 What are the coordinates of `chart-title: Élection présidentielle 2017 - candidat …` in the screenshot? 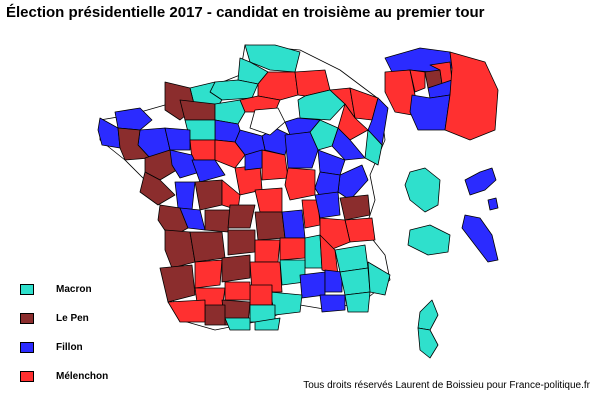 It's located at (245, 12).